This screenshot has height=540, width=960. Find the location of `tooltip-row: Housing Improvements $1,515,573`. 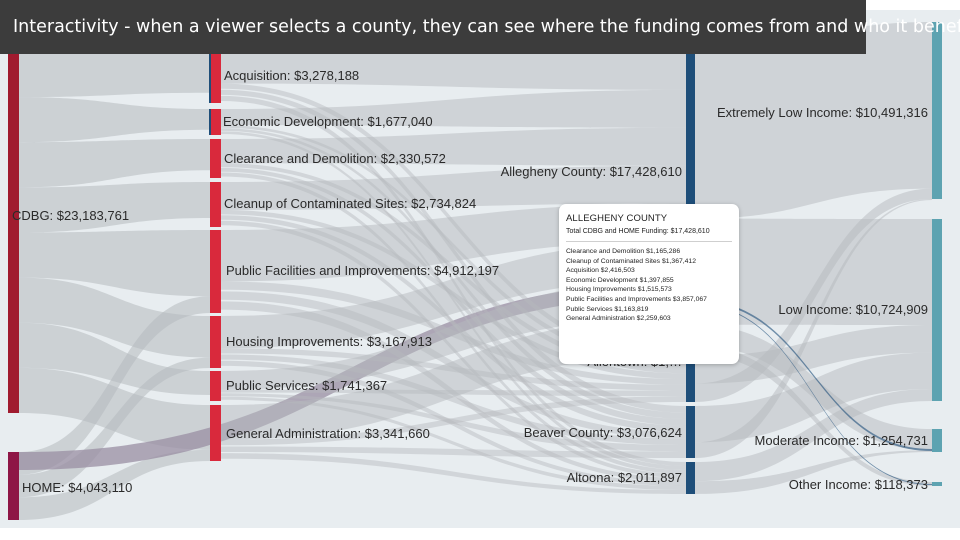

tooltip-row: Housing Improvements $1,515,573 is located at coordinates (619, 290).